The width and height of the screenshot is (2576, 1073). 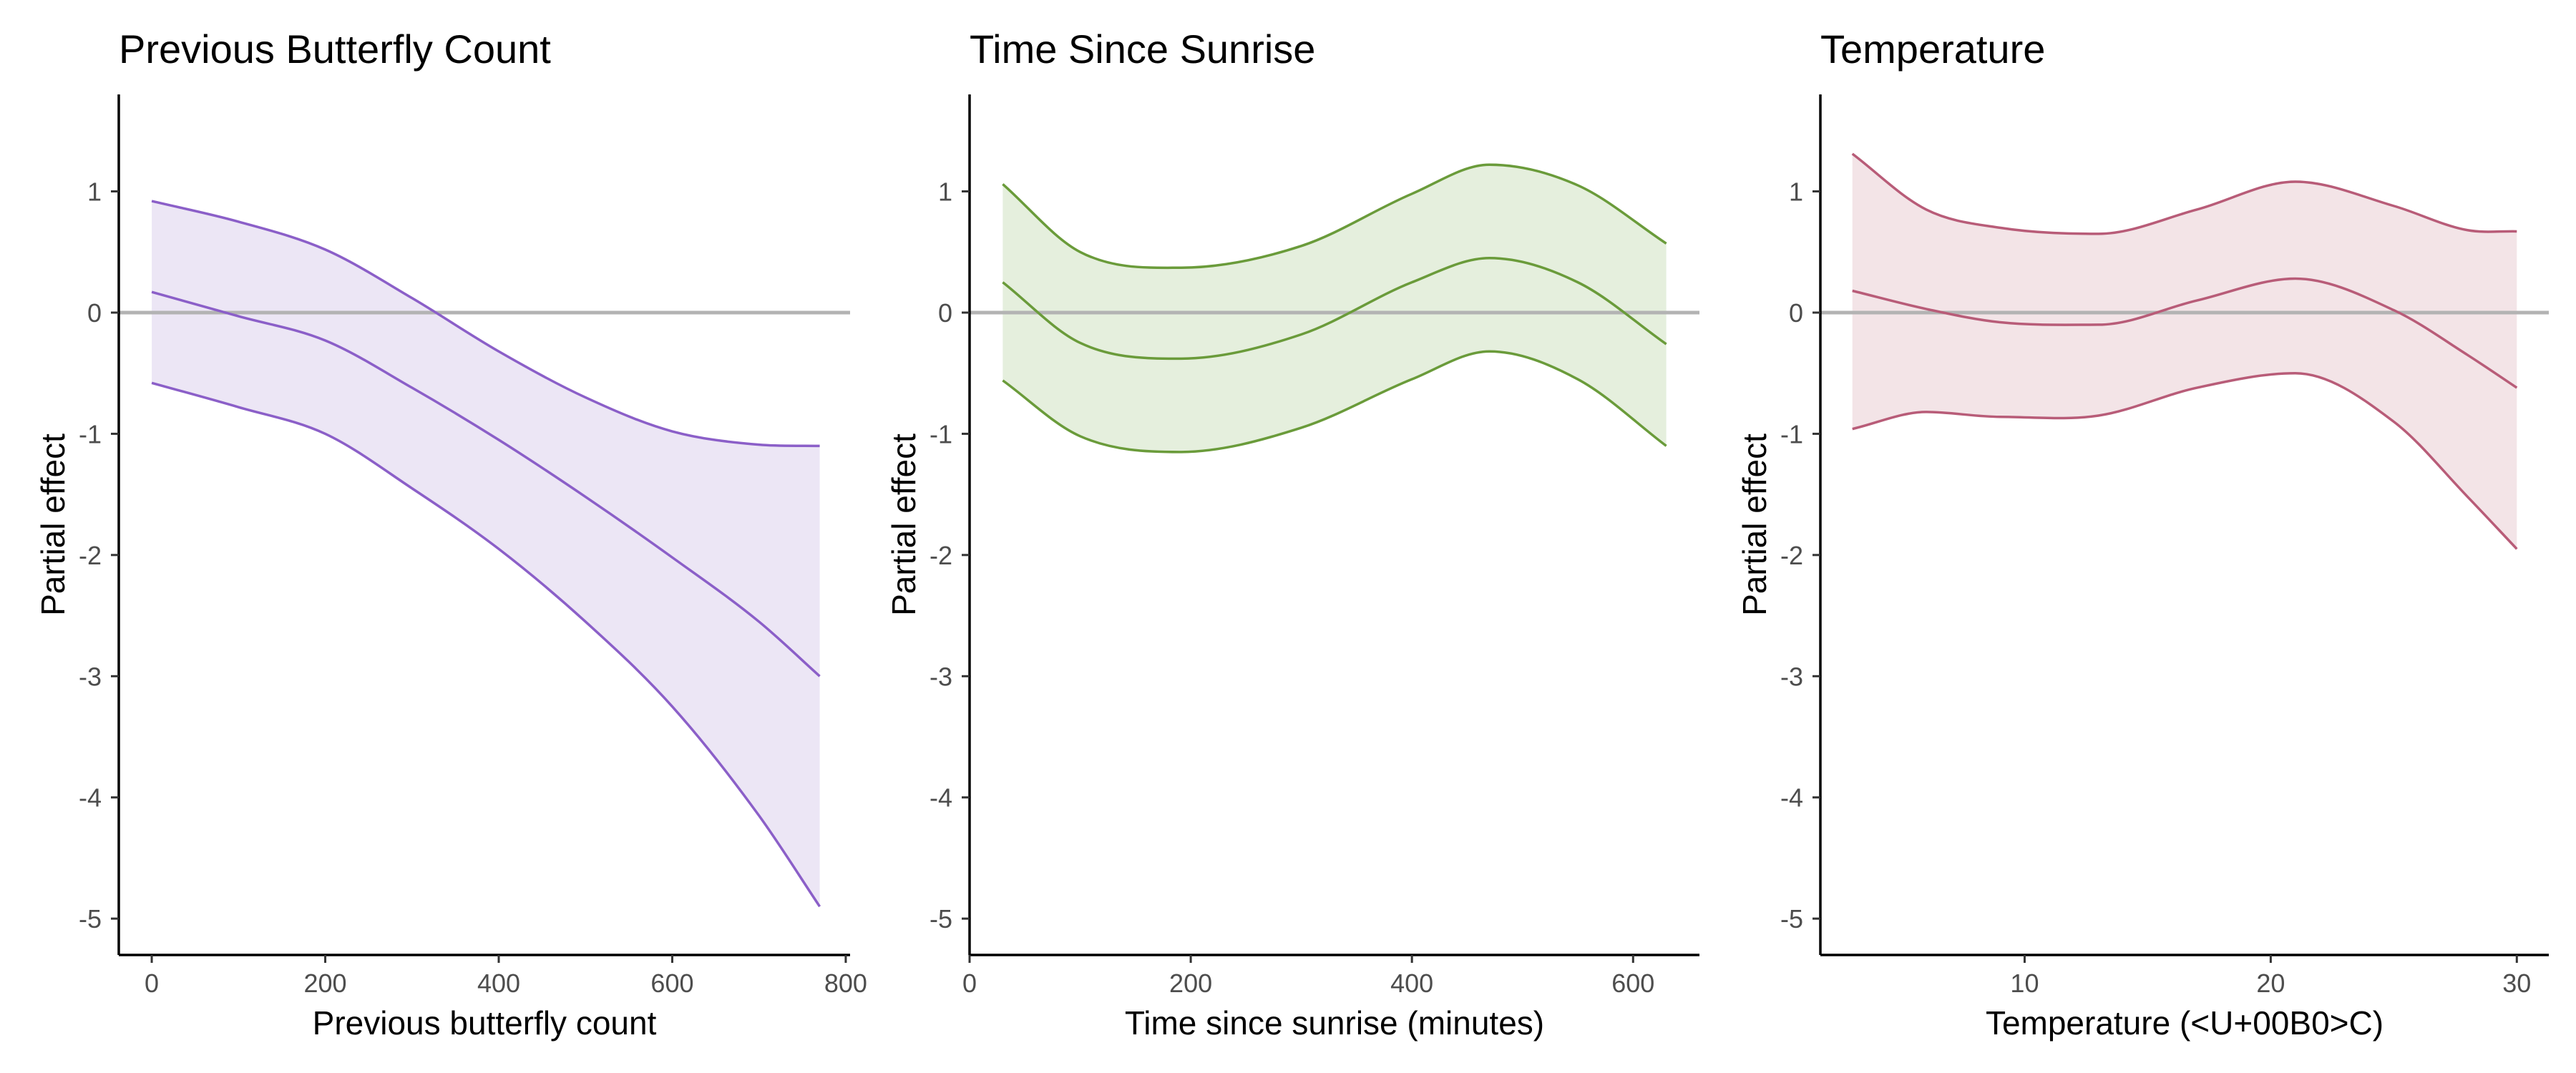 What do you see at coordinates (2185, 1023) in the screenshot?
I see `x-axis-title: Temperature (<U+00B0>C)` at bounding box center [2185, 1023].